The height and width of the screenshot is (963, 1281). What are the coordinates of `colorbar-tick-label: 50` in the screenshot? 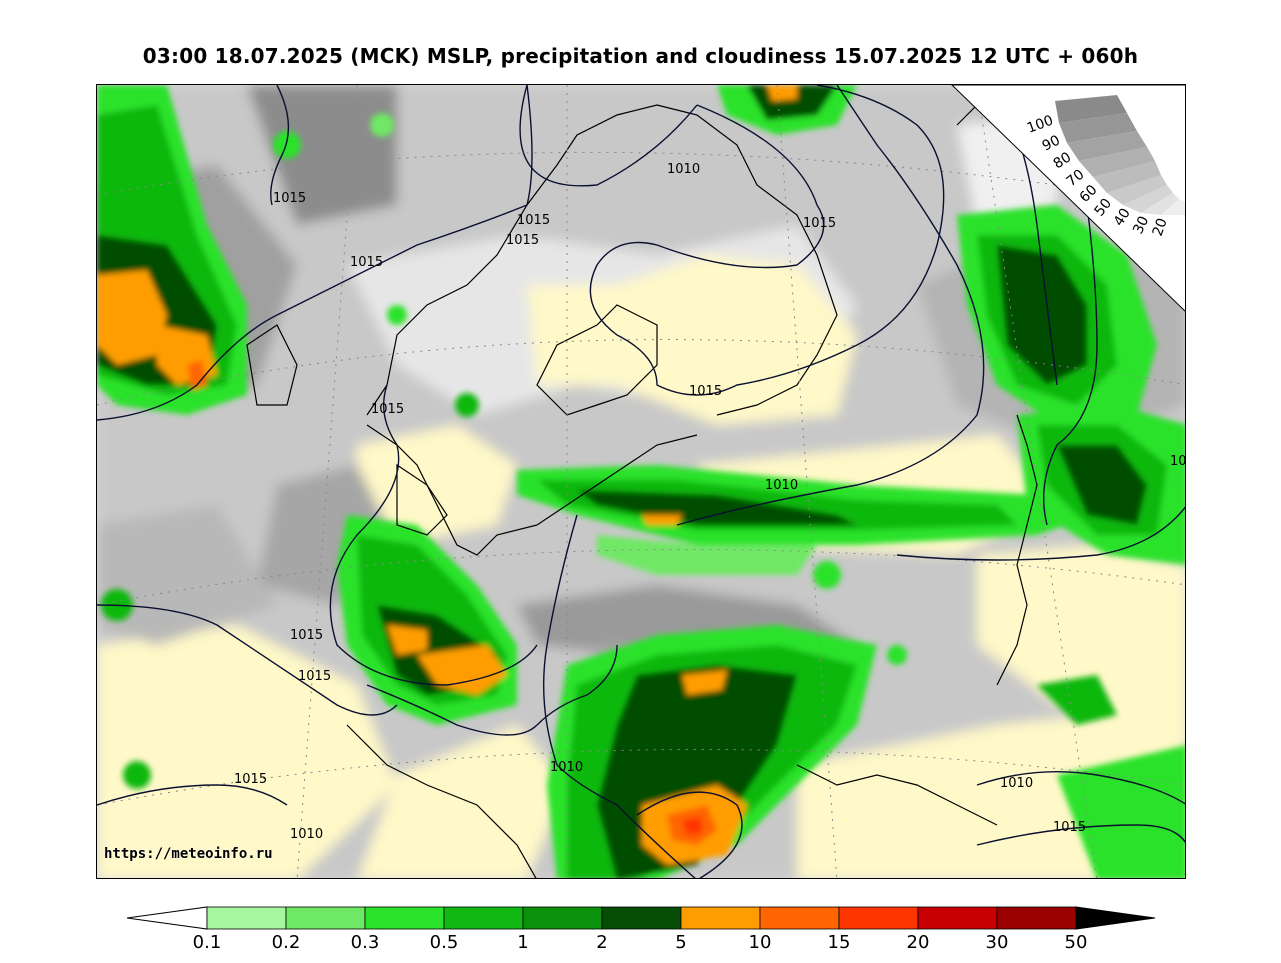 It's located at (1076, 942).